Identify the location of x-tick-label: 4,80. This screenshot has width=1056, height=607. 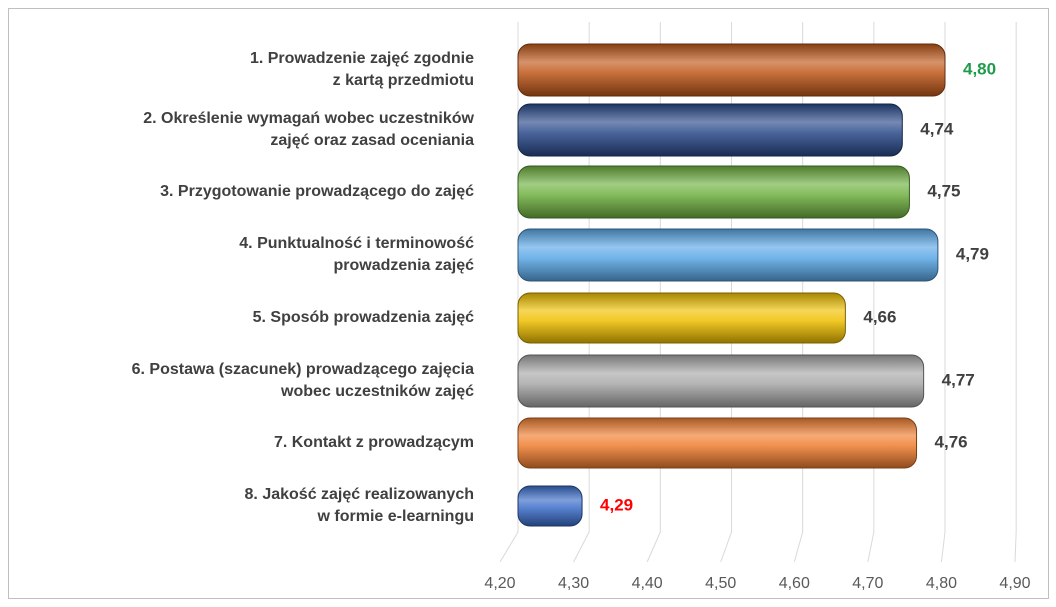
(941, 583).